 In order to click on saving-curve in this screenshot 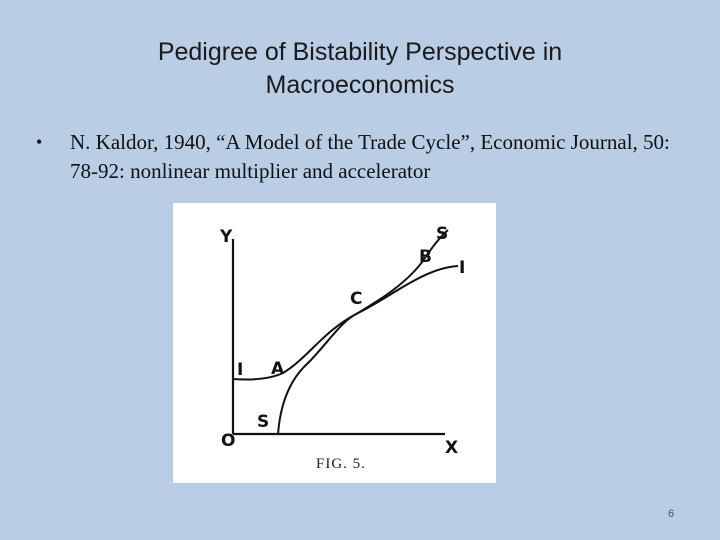, I will do `click(363, 332)`.